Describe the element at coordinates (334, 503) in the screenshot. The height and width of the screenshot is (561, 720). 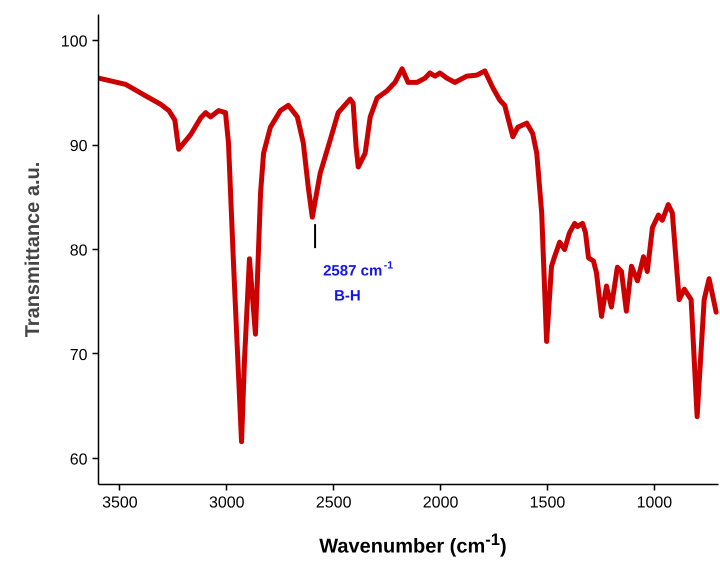
I see `x-tick-label: 2500` at that location.